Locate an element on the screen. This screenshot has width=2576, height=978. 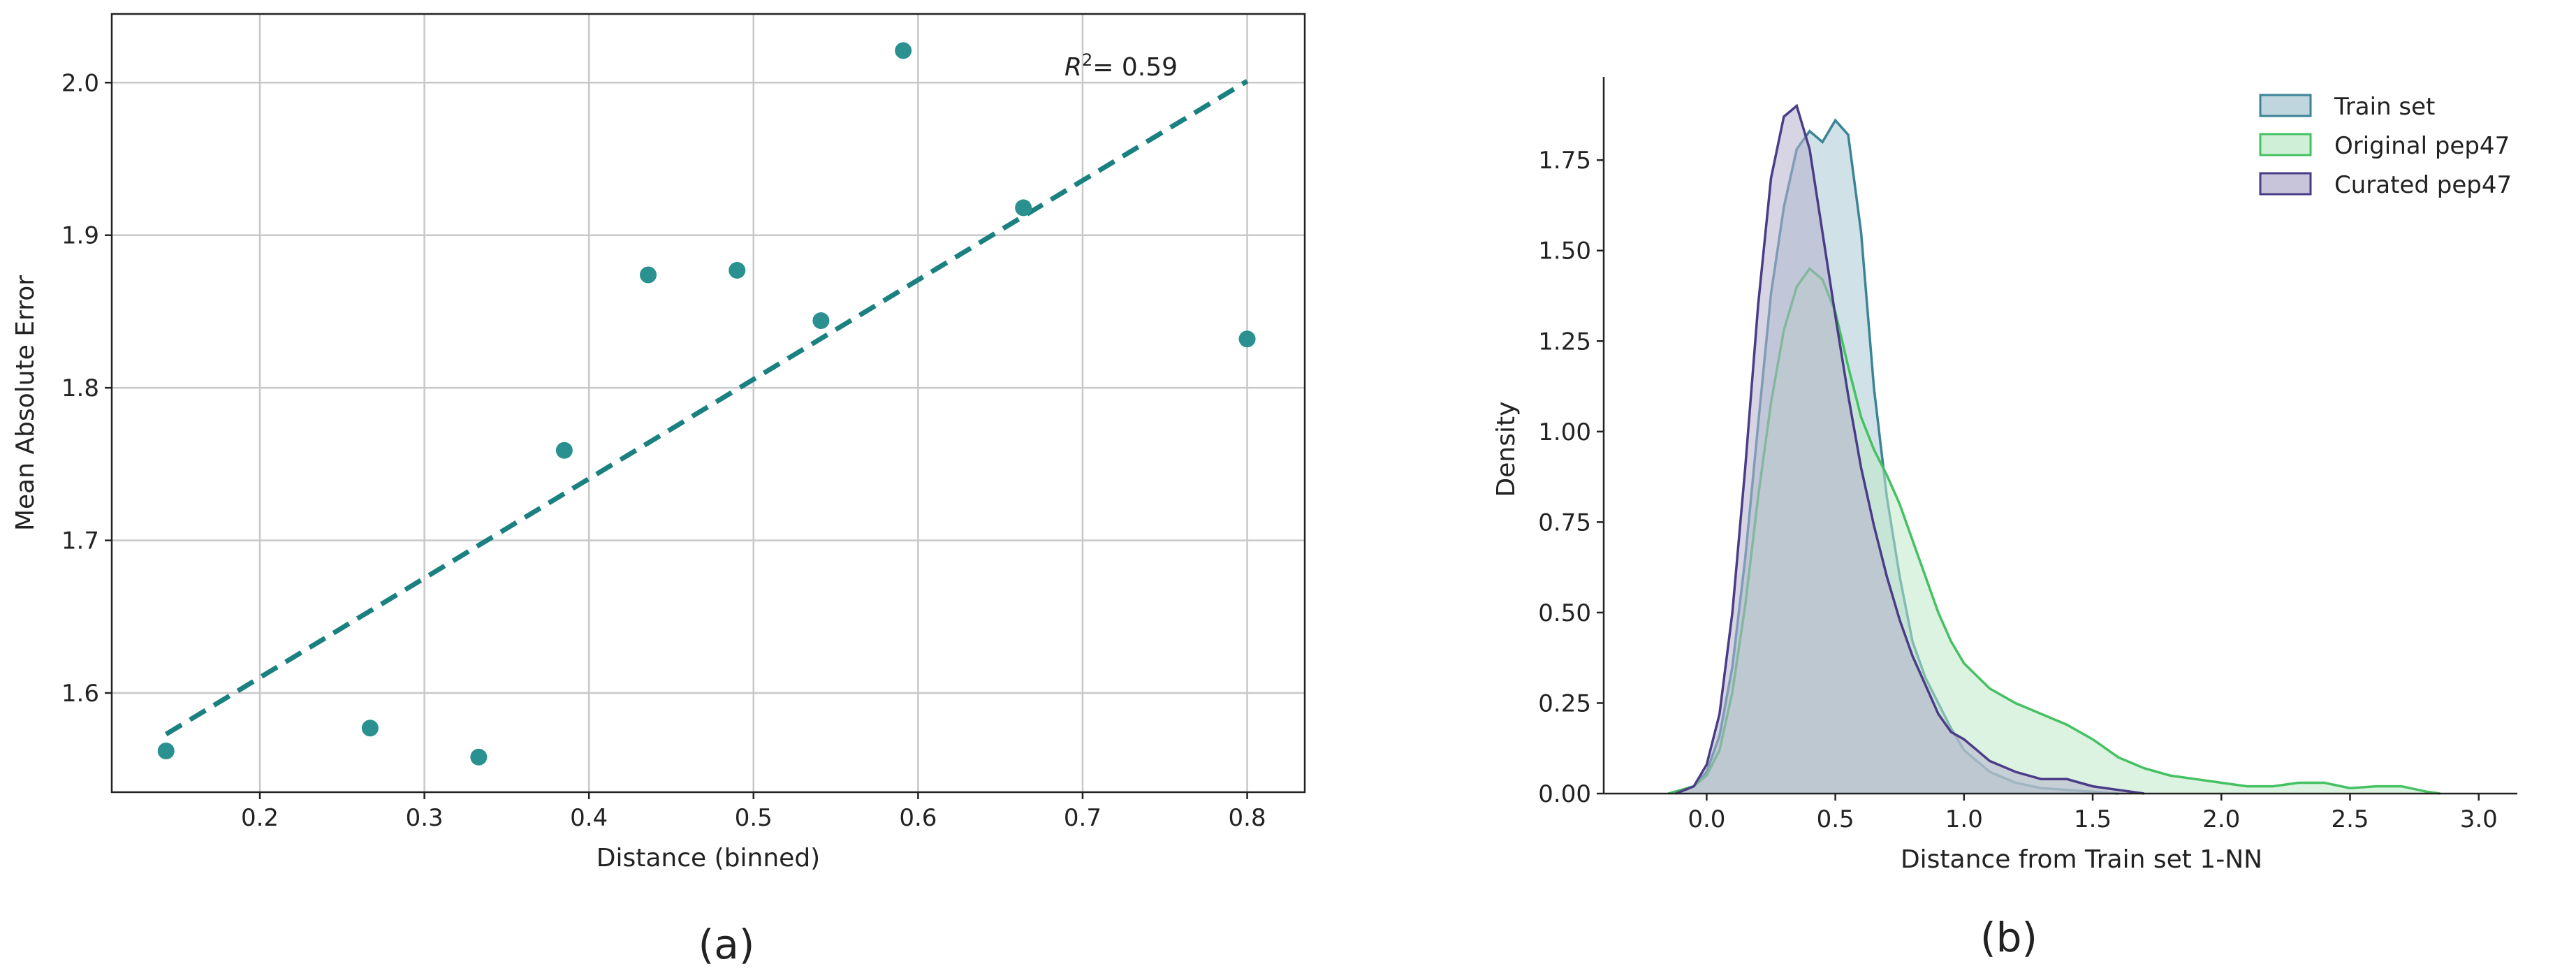
r-symbol: R is located at coordinates (1073, 68).